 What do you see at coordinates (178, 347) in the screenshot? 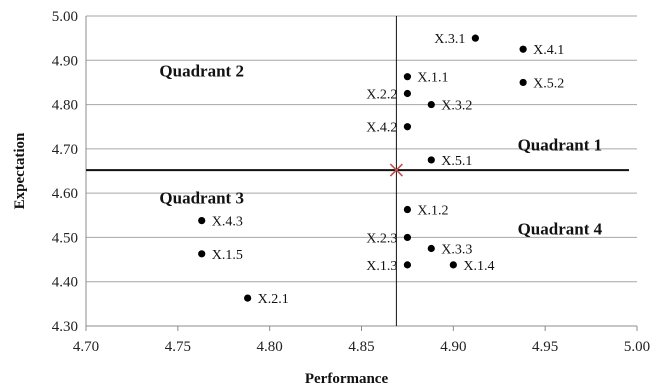
I see `x-tick-label: 4.75` at bounding box center [178, 347].